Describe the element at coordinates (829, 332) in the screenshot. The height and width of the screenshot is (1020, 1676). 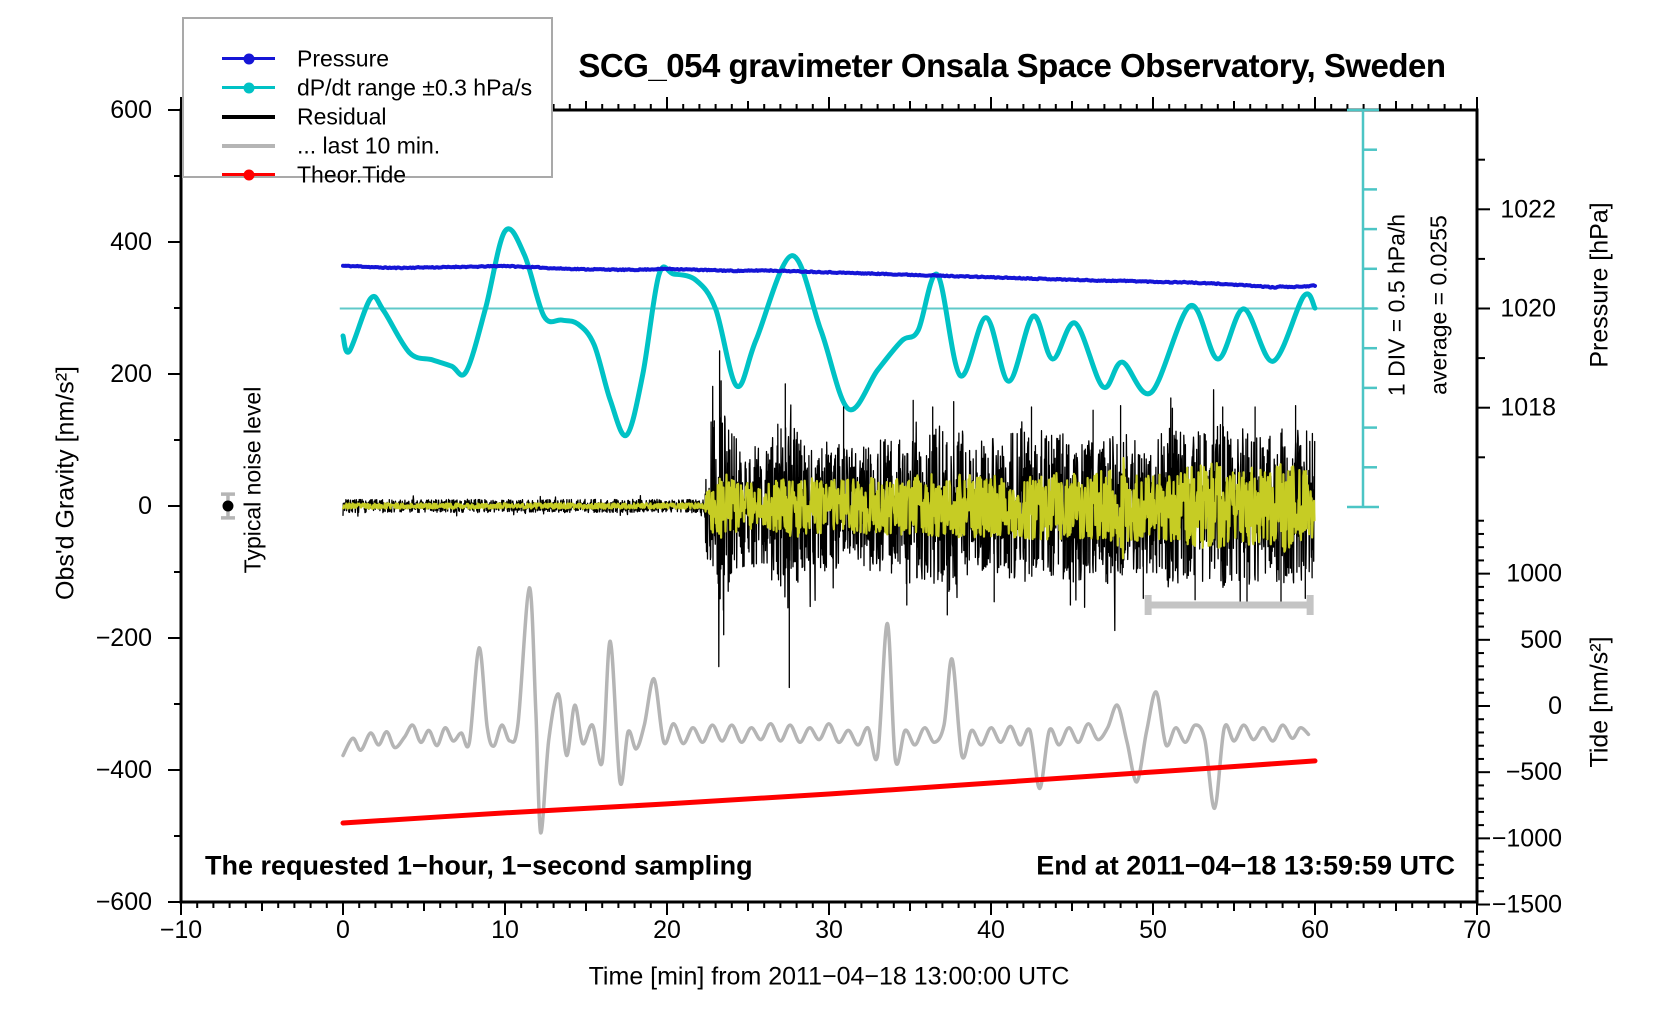
I see `dpdt-curve` at that location.